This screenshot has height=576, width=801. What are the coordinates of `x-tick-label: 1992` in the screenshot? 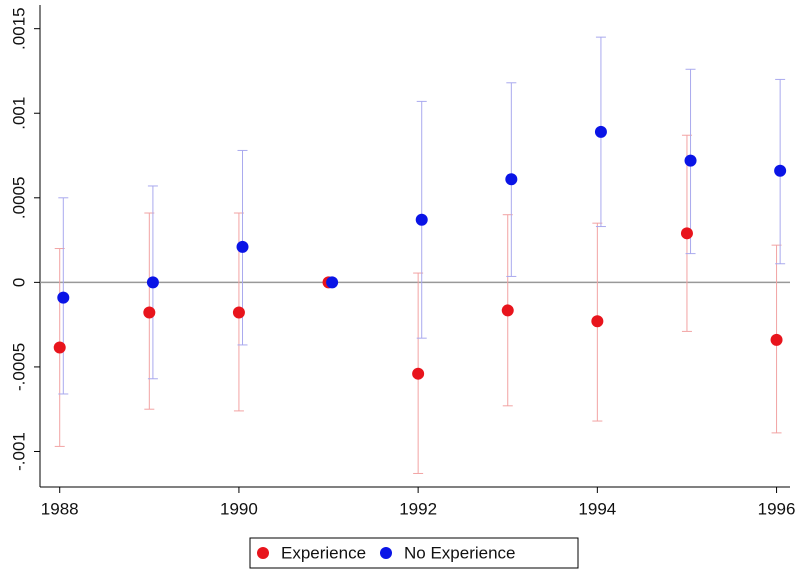 It's located at (418, 508).